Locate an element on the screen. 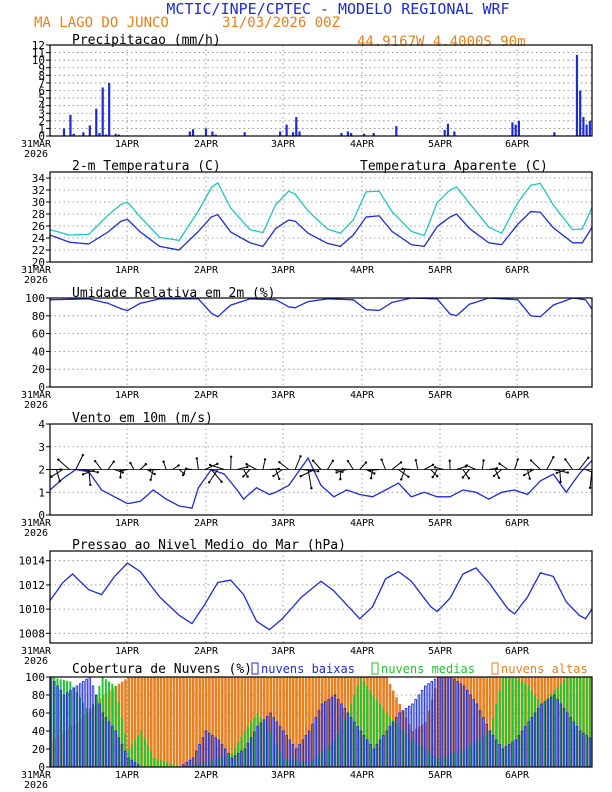 The image size is (612, 792). x-tick-label: 4APR is located at coordinates (362, 270).